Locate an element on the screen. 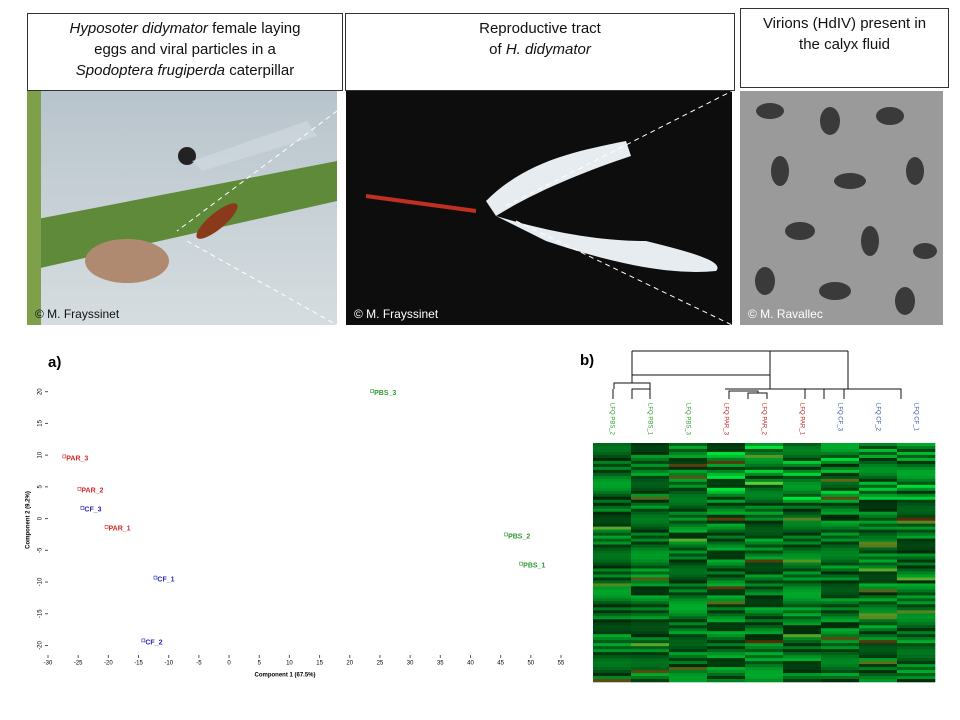 Image resolution: width=960 pixels, height=720 pixels. column-label: LFQ PAR_2 is located at coordinates (763, 419).